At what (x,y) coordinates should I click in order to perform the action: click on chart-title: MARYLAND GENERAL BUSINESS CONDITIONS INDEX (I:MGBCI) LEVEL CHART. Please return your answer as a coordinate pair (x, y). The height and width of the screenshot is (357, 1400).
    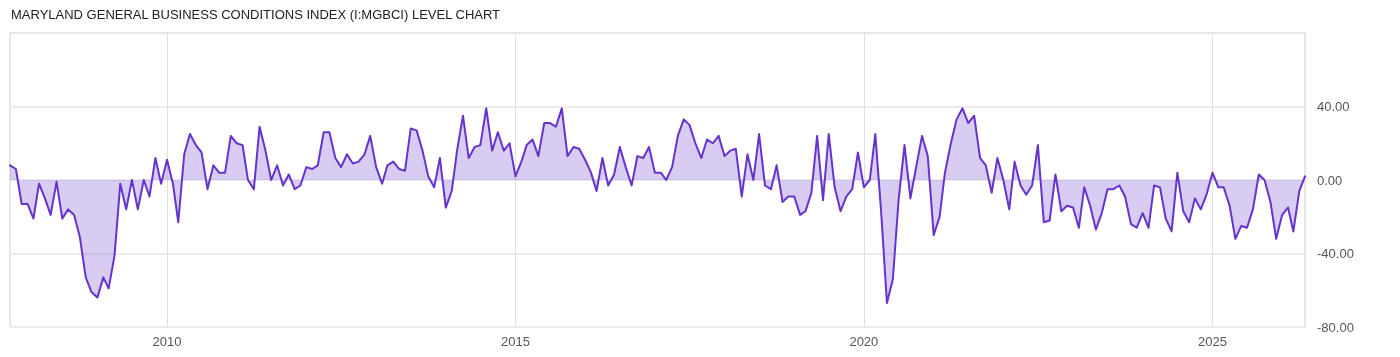
    Looking at the image, I should click on (256, 14).